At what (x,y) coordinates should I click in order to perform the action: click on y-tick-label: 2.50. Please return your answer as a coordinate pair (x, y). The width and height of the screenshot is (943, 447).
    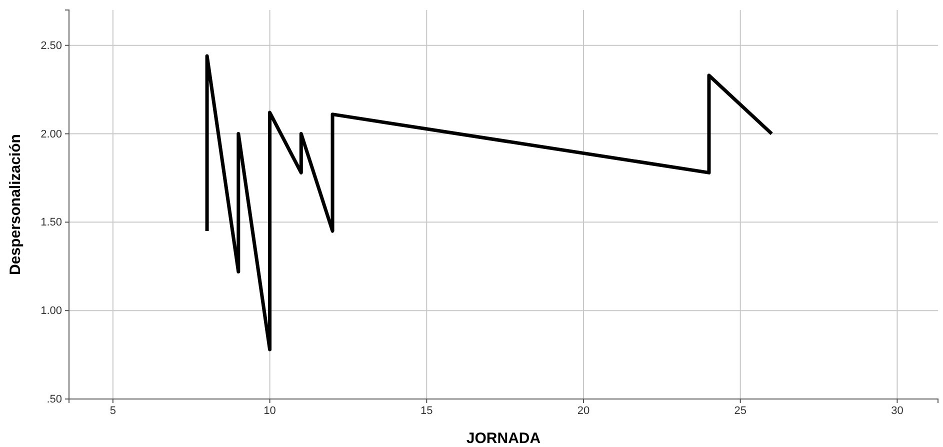
    Looking at the image, I should click on (51, 46).